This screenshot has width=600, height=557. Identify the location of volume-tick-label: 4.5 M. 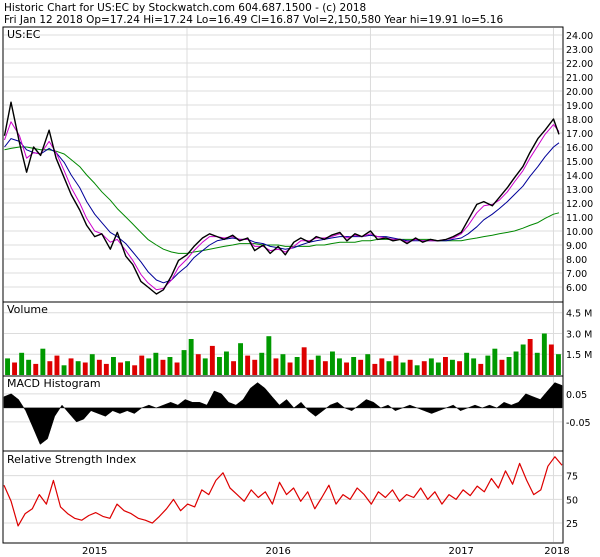
(579, 314).